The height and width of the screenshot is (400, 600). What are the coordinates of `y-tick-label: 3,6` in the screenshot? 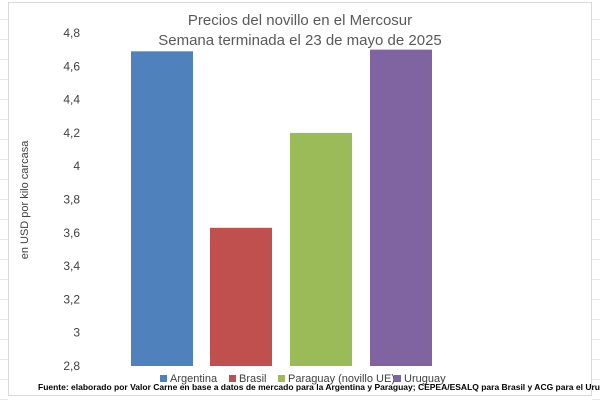 It's located at (71, 233).